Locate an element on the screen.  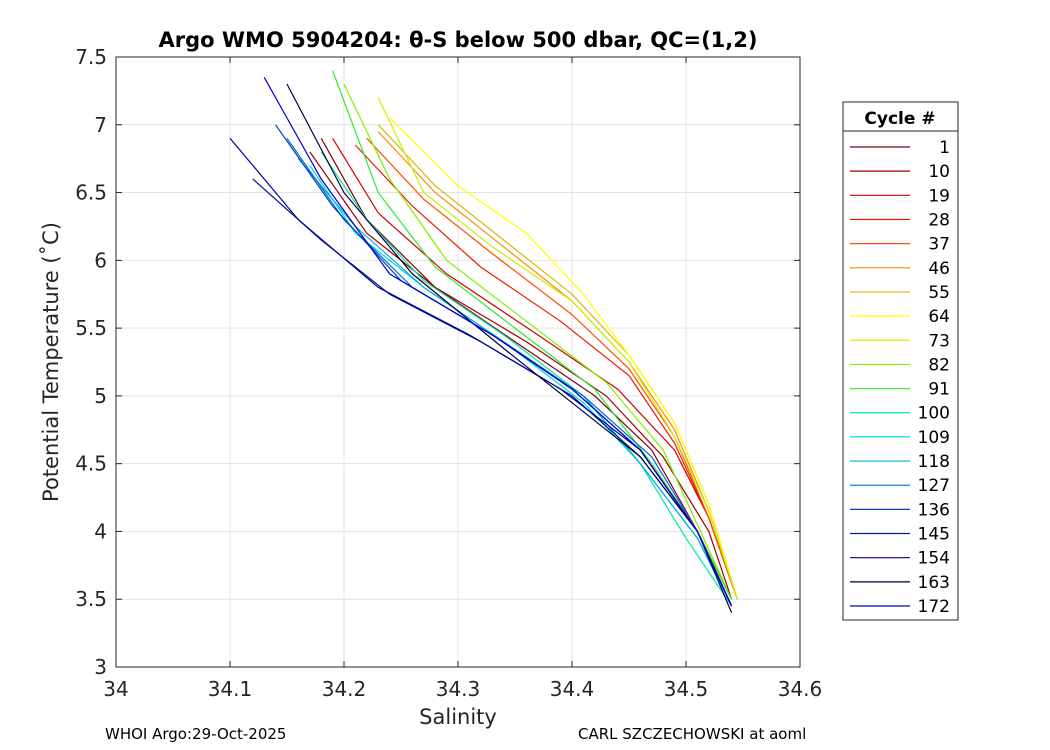
legend-label-cycle-145: 145 is located at coordinates (934, 535).